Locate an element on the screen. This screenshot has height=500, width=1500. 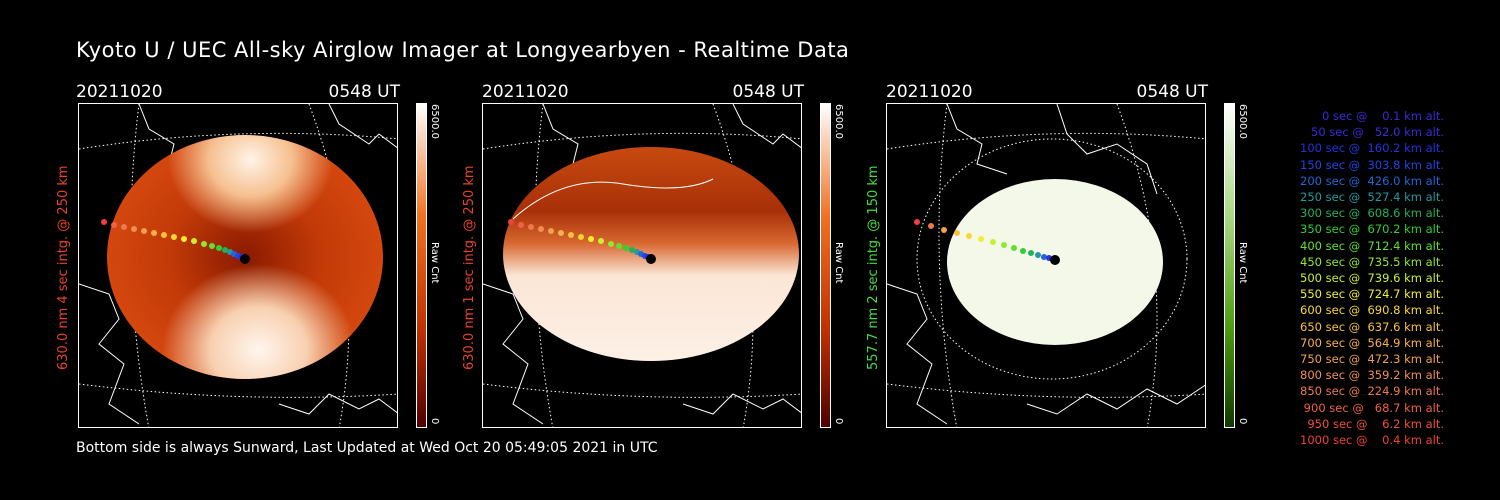
panel-1-colorbar is located at coordinates (421, 265).